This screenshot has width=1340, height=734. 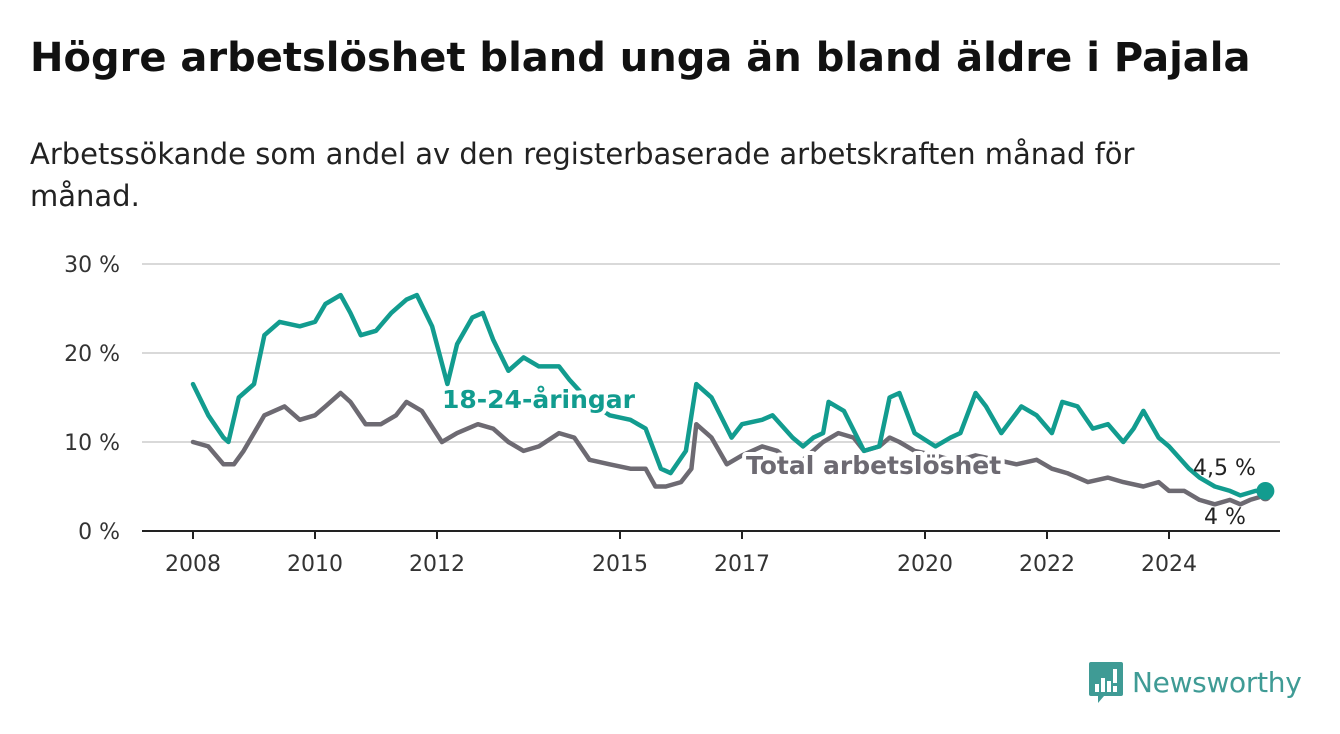 I want to click on end-value-label-total: 4 %, so click(x=1225, y=517).